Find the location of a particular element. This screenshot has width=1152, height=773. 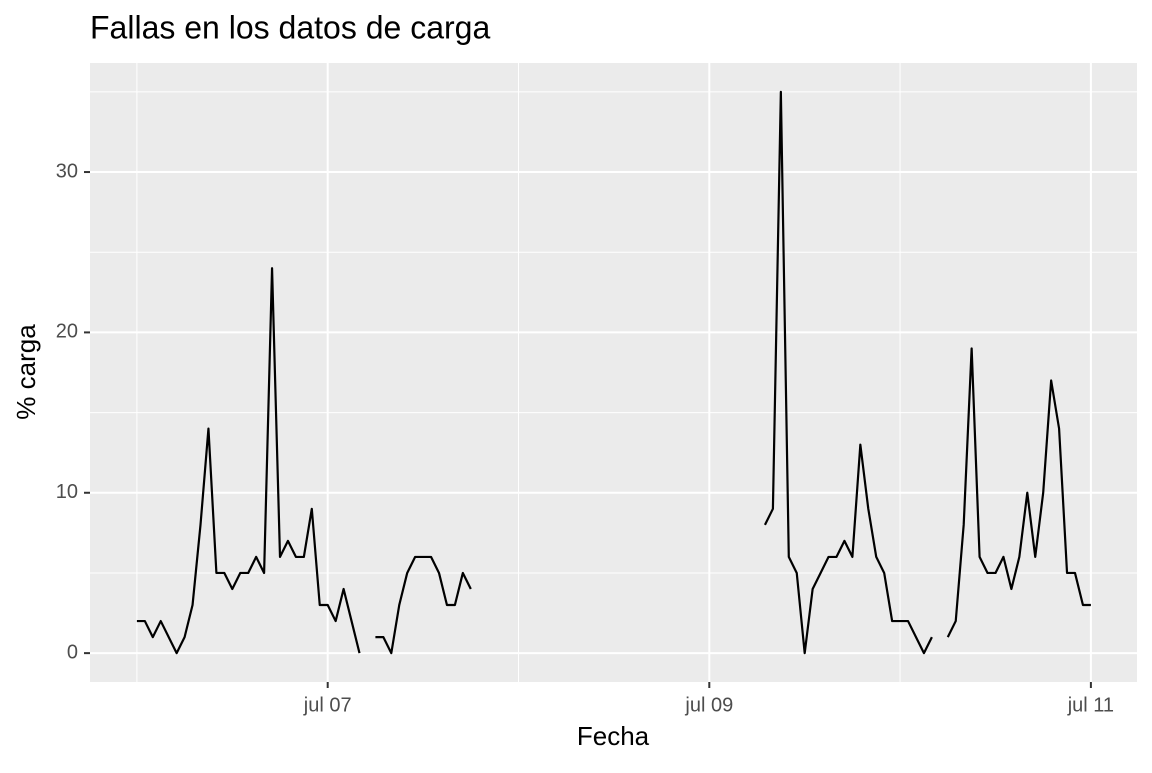

y-axis-label: % carga is located at coordinates (26, 372).